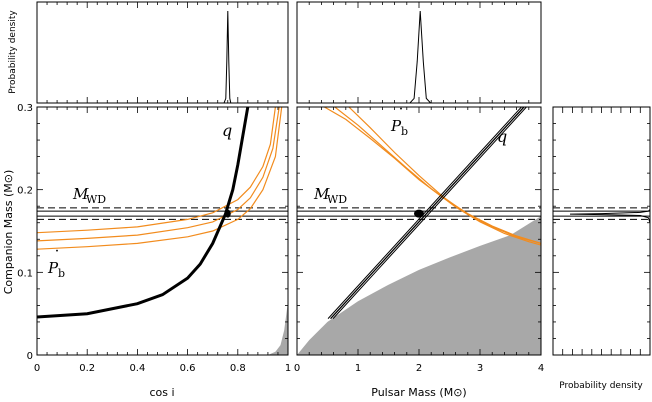 This screenshot has width=652, height=402. What do you see at coordinates (288, 368) in the screenshot?
I see `main-left-xtick-label: 1` at bounding box center [288, 368].